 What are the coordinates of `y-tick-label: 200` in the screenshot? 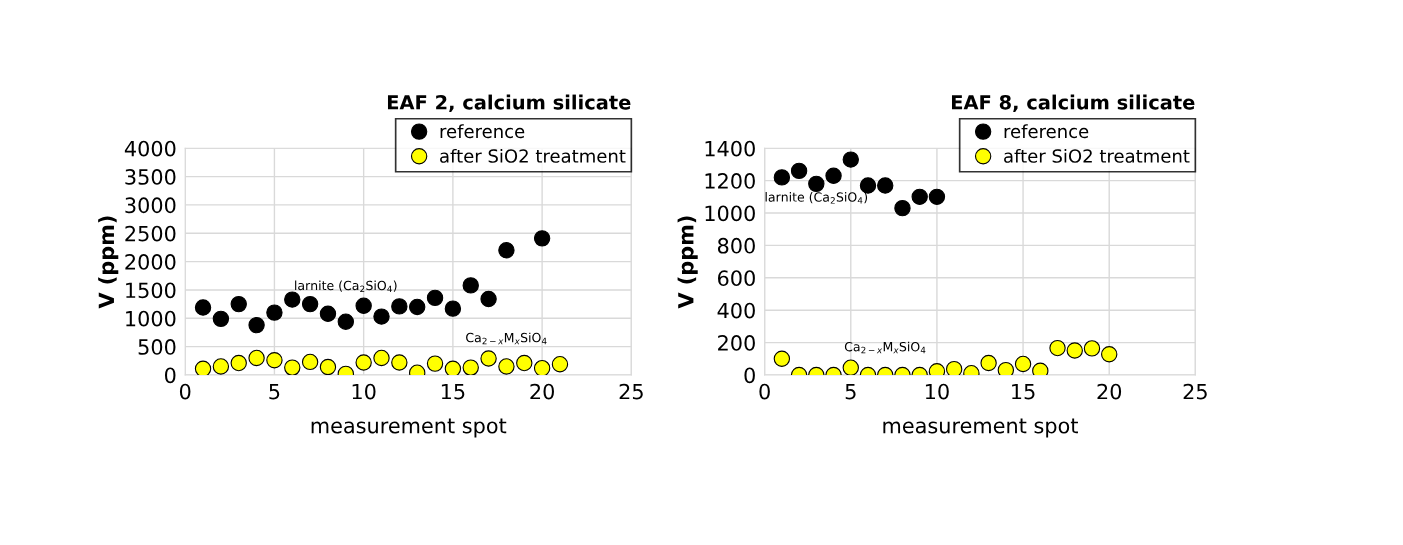 It's located at (736, 343).